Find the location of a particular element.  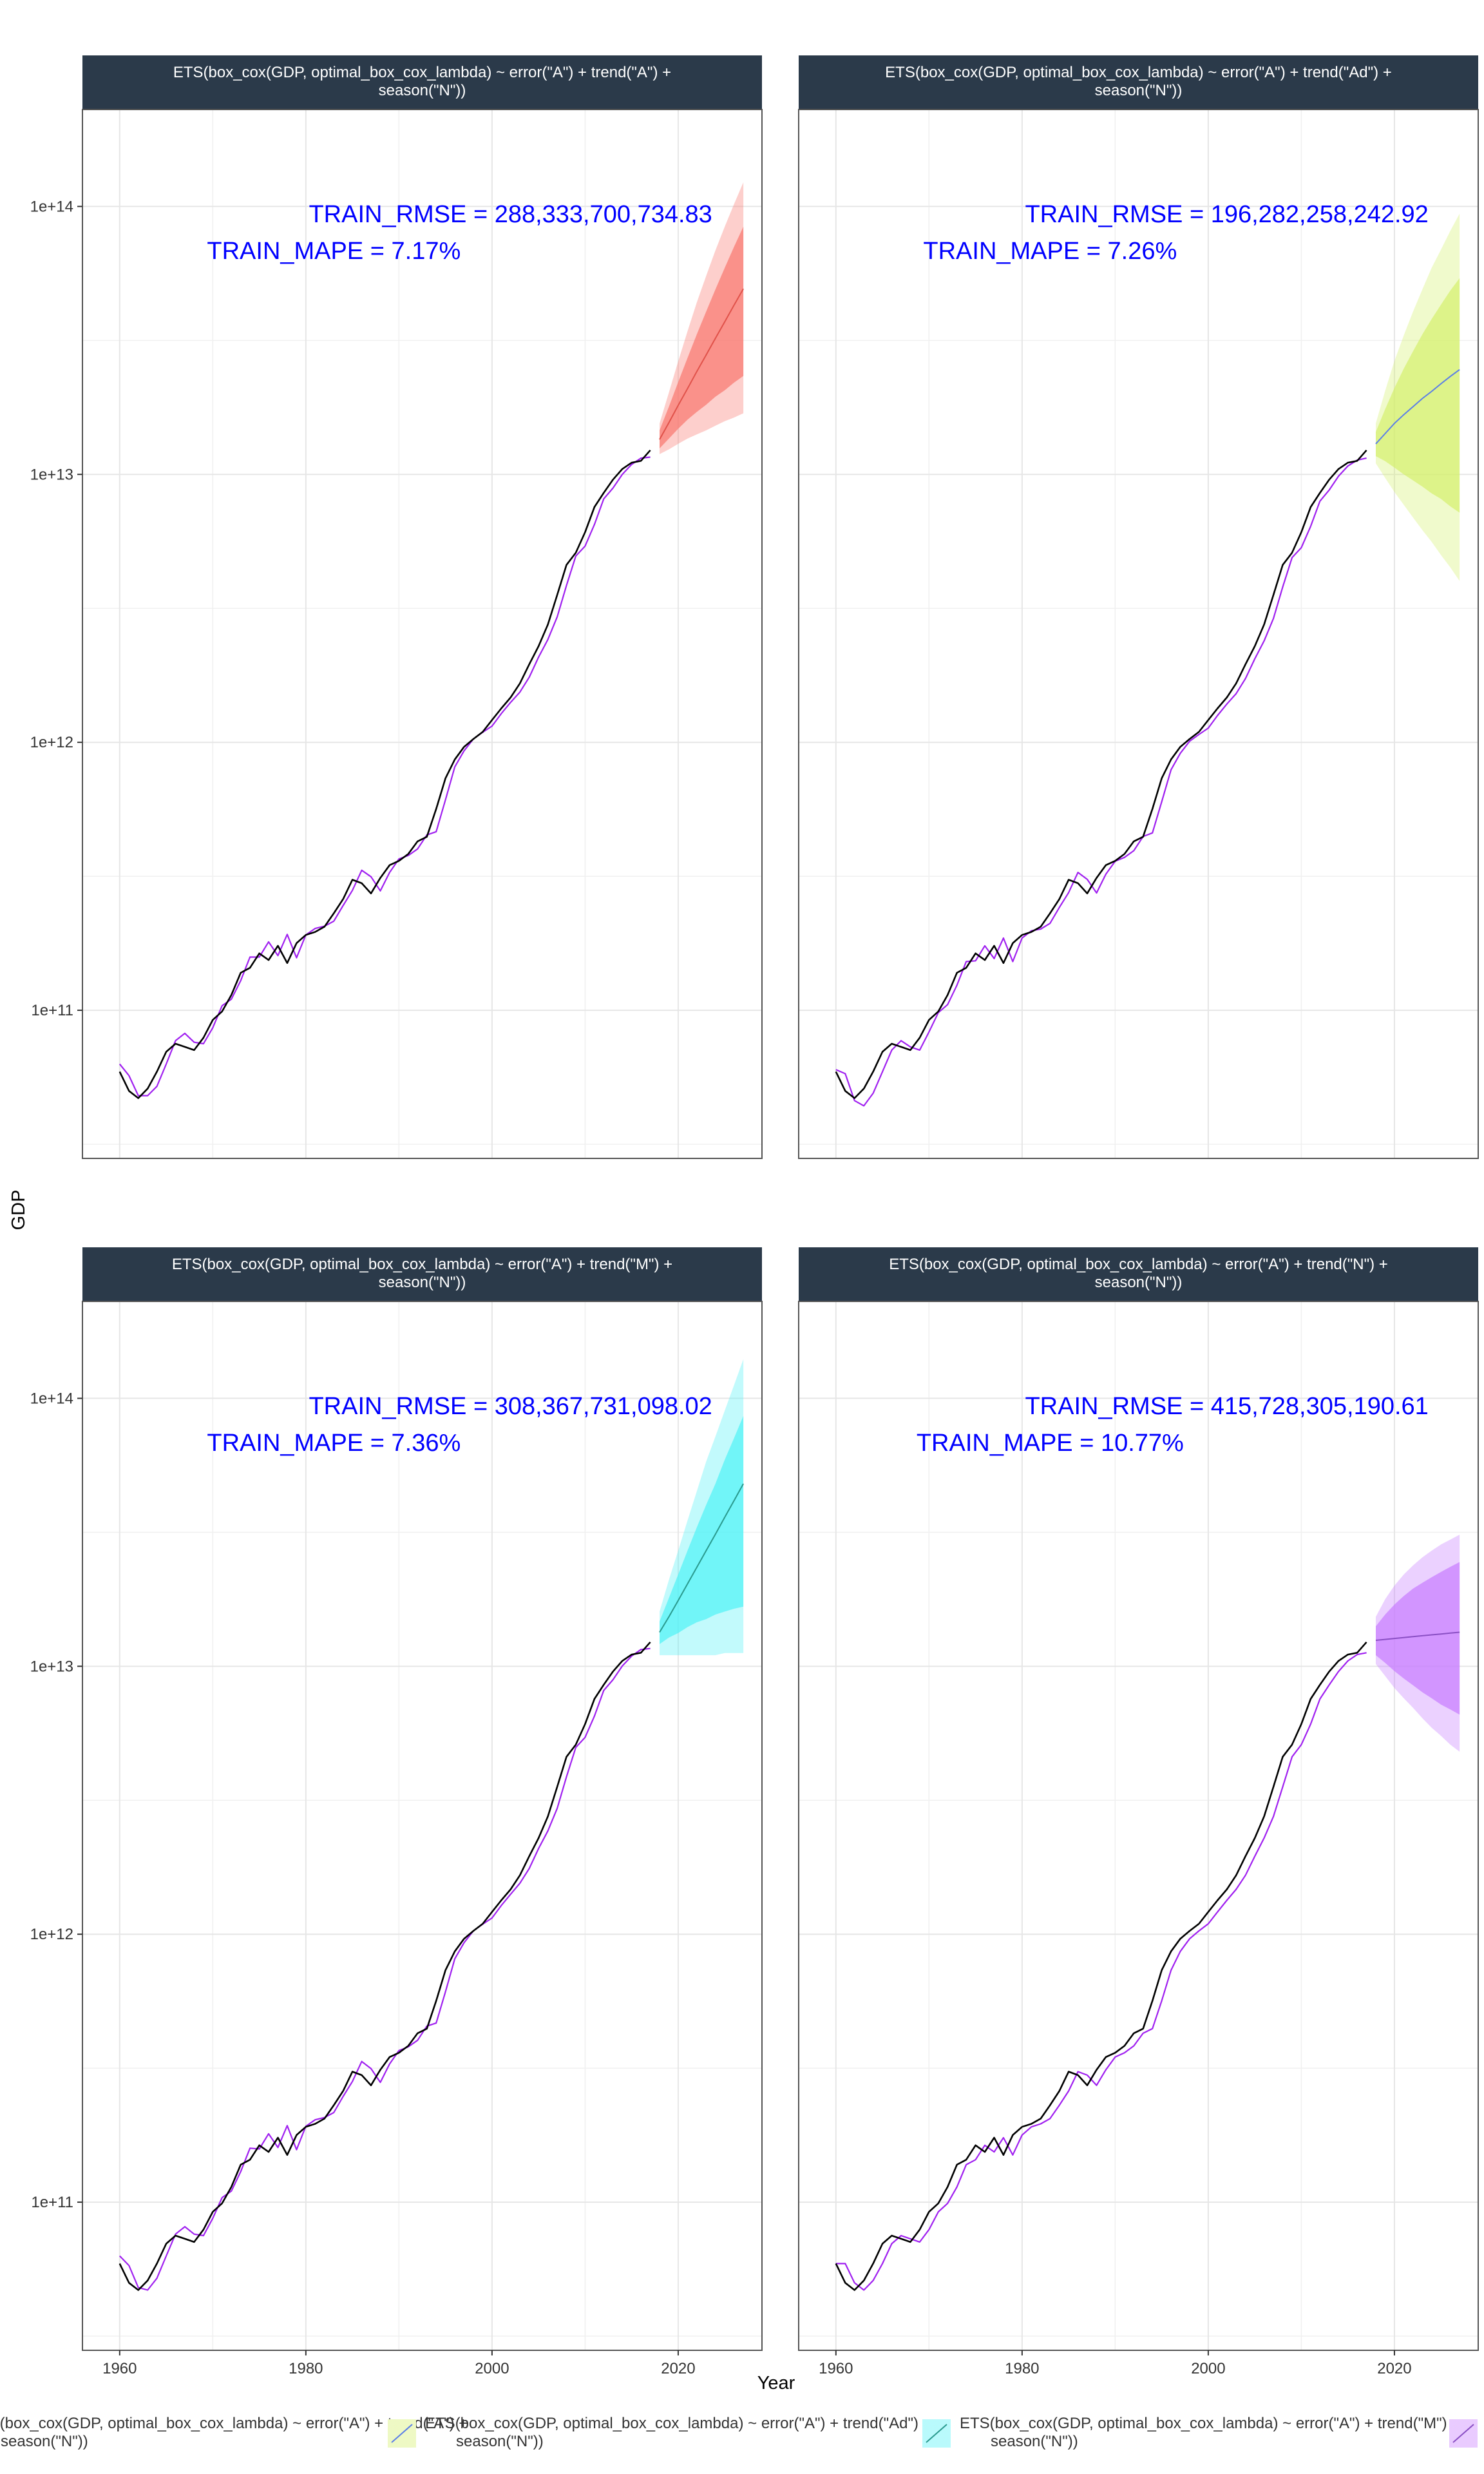

train-rmse-label: TRAIN_RMSE = 288,333,700,734.83 is located at coordinates (510, 214).